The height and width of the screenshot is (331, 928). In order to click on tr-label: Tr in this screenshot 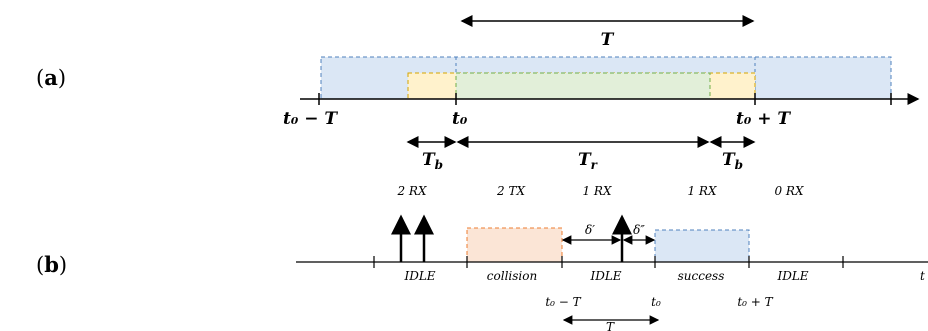, I will do `click(588, 161)`.